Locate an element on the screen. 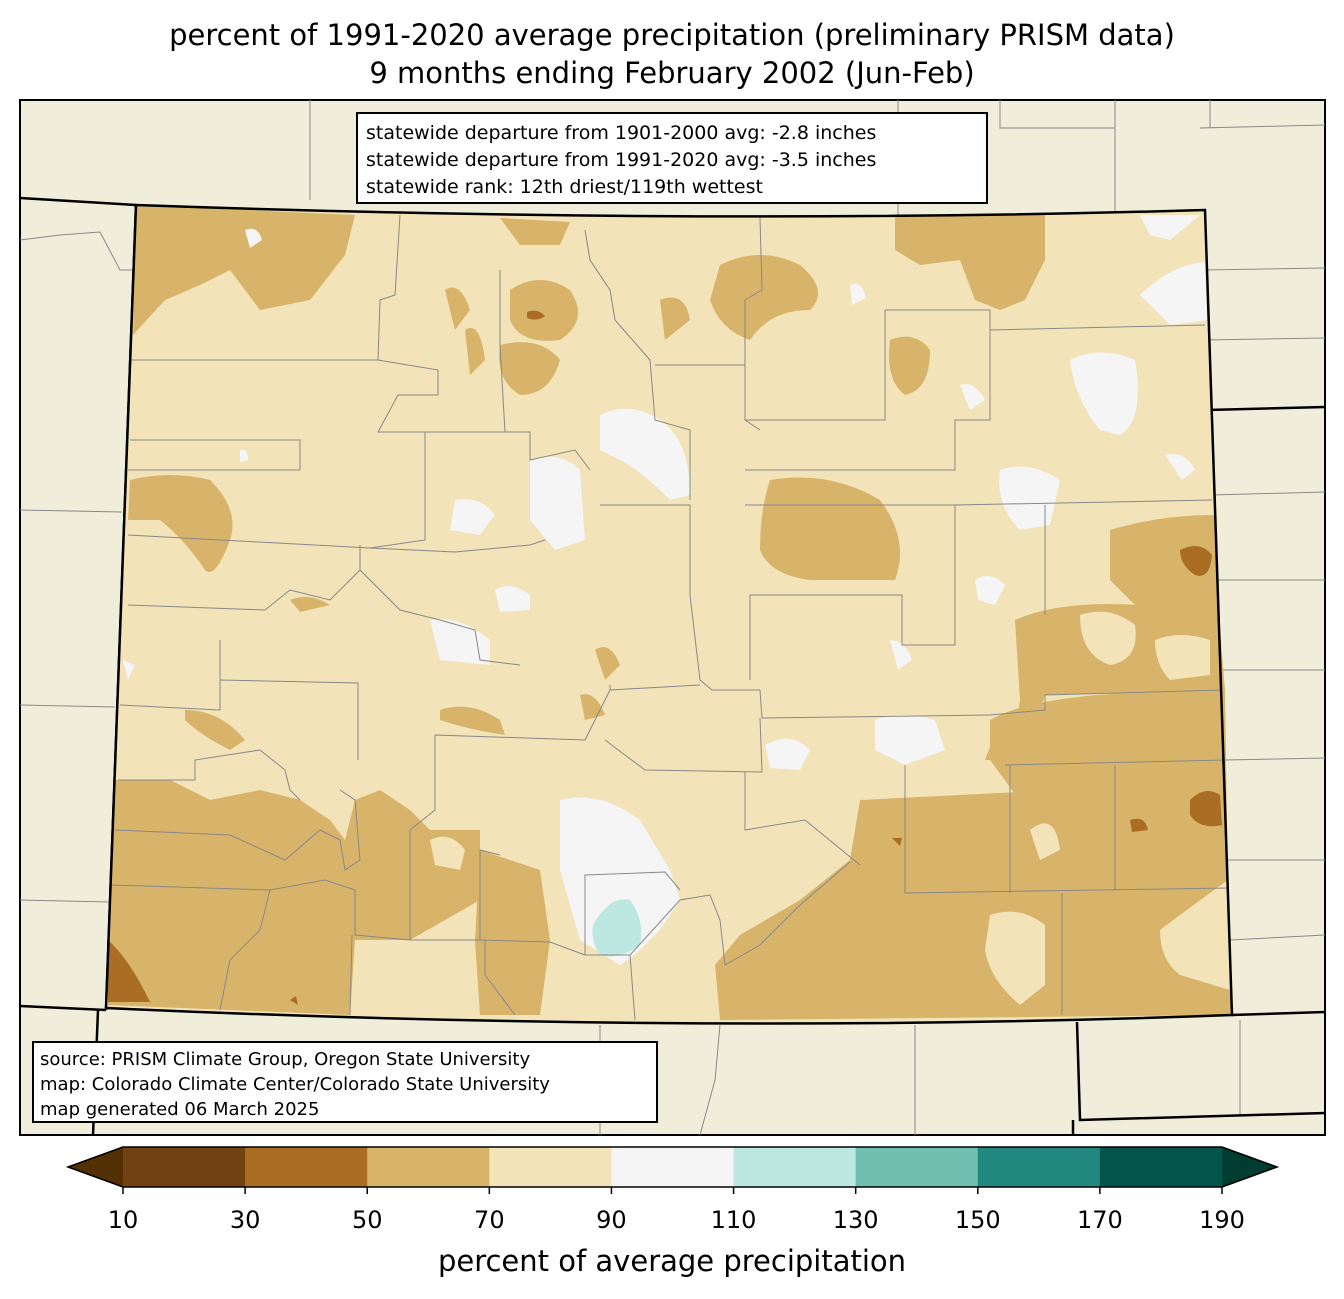  colorbar is located at coordinates (672, 1170).